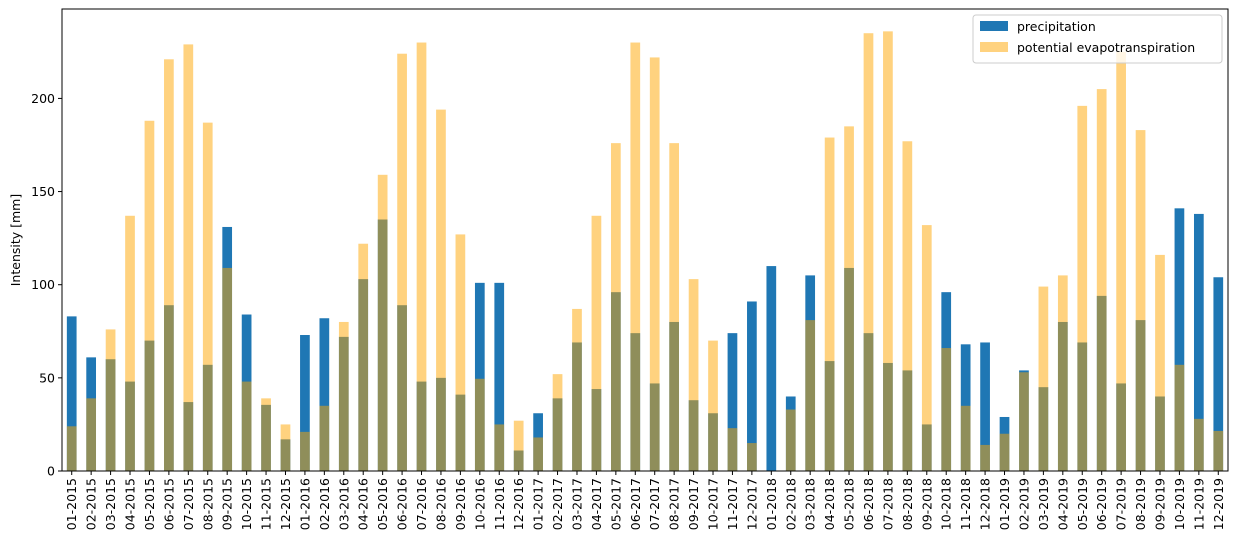 The image size is (1238, 553). Describe the element at coordinates (168, 504) in the screenshot. I see `x-tick-label: 06-2015` at that location.